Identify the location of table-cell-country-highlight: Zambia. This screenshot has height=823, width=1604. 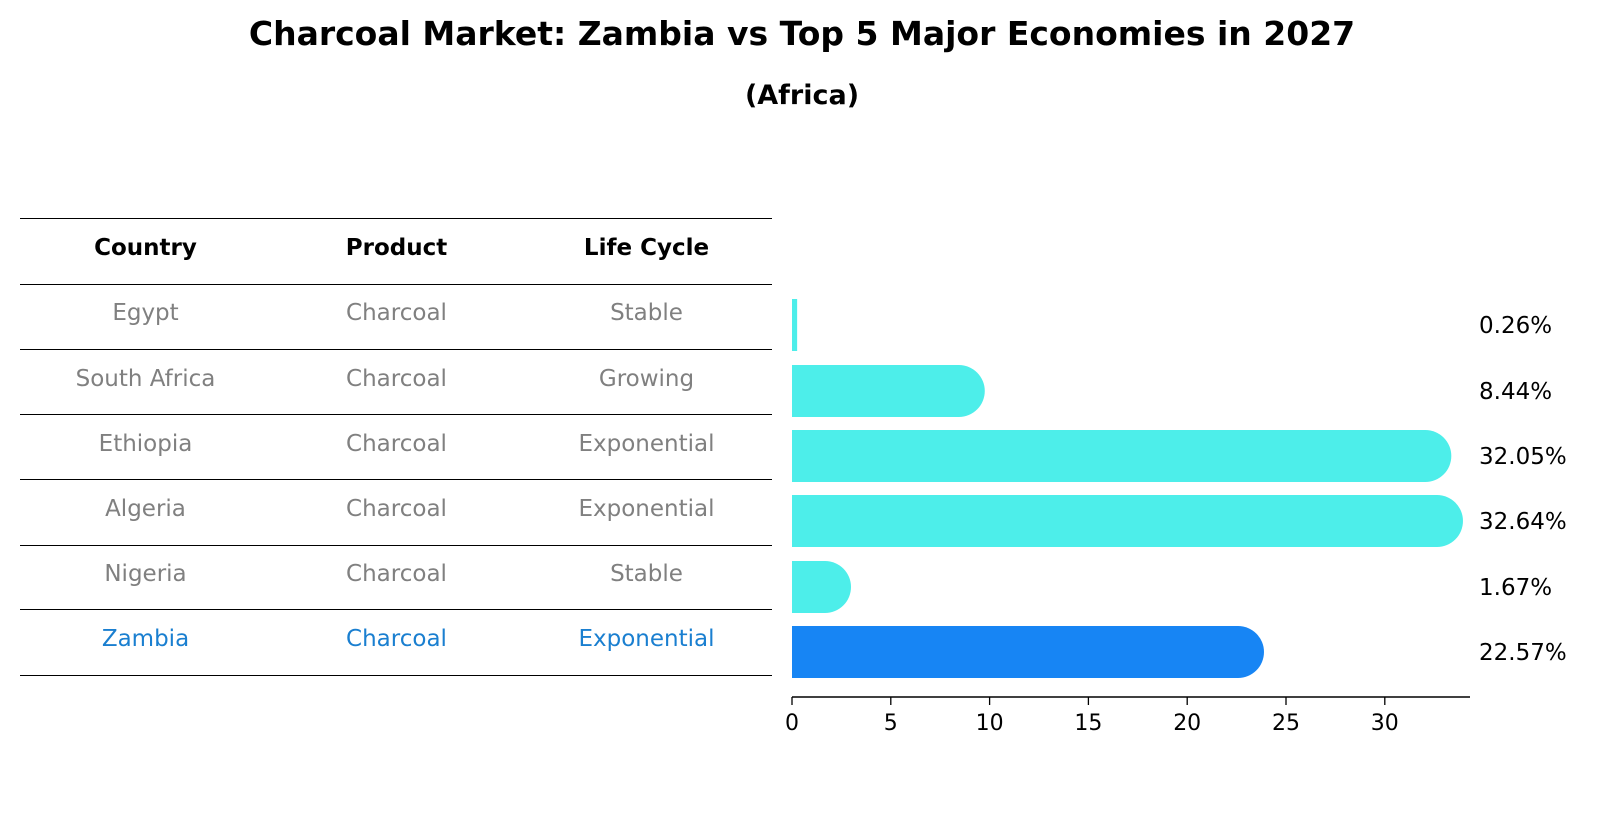
(145, 639).